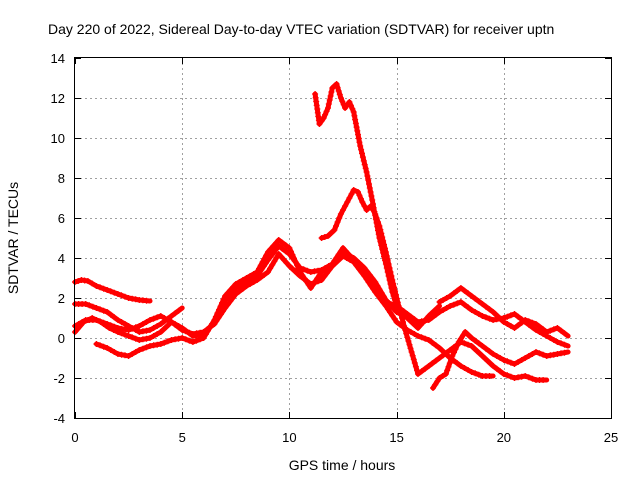 The height and width of the screenshot is (480, 640). What do you see at coordinates (342, 465) in the screenshot?
I see `x-axis-label: GPS time / hours` at bounding box center [342, 465].